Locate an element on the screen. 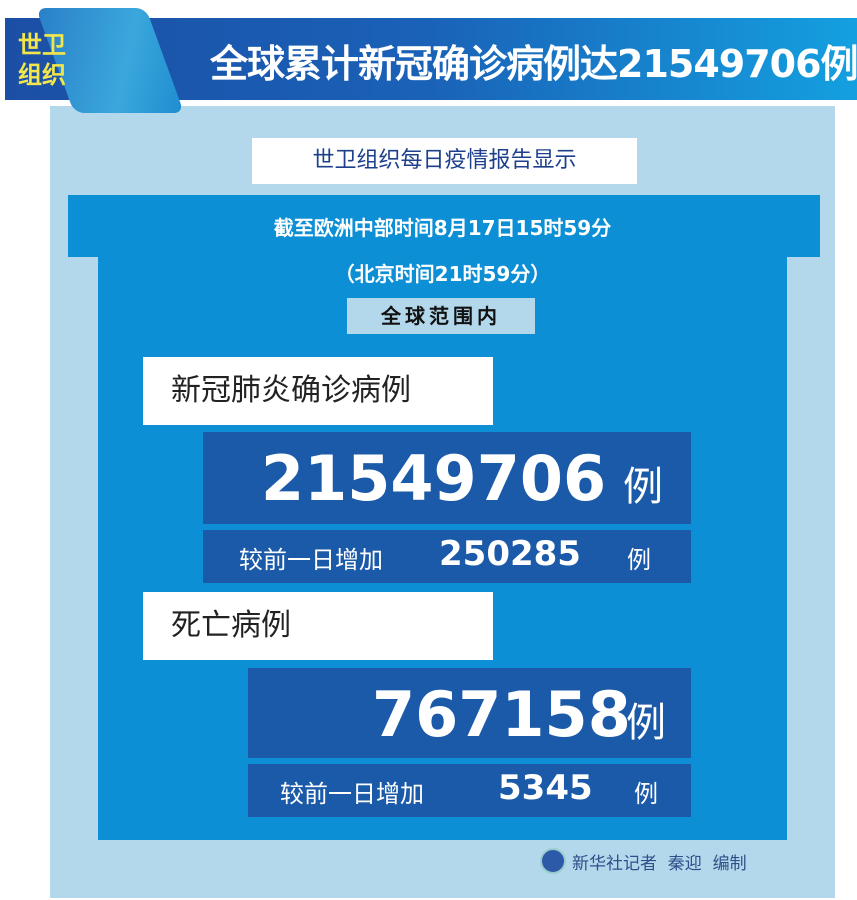  credit: 新华社记者 秦迎 编制 is located at coordinates (643, 861).